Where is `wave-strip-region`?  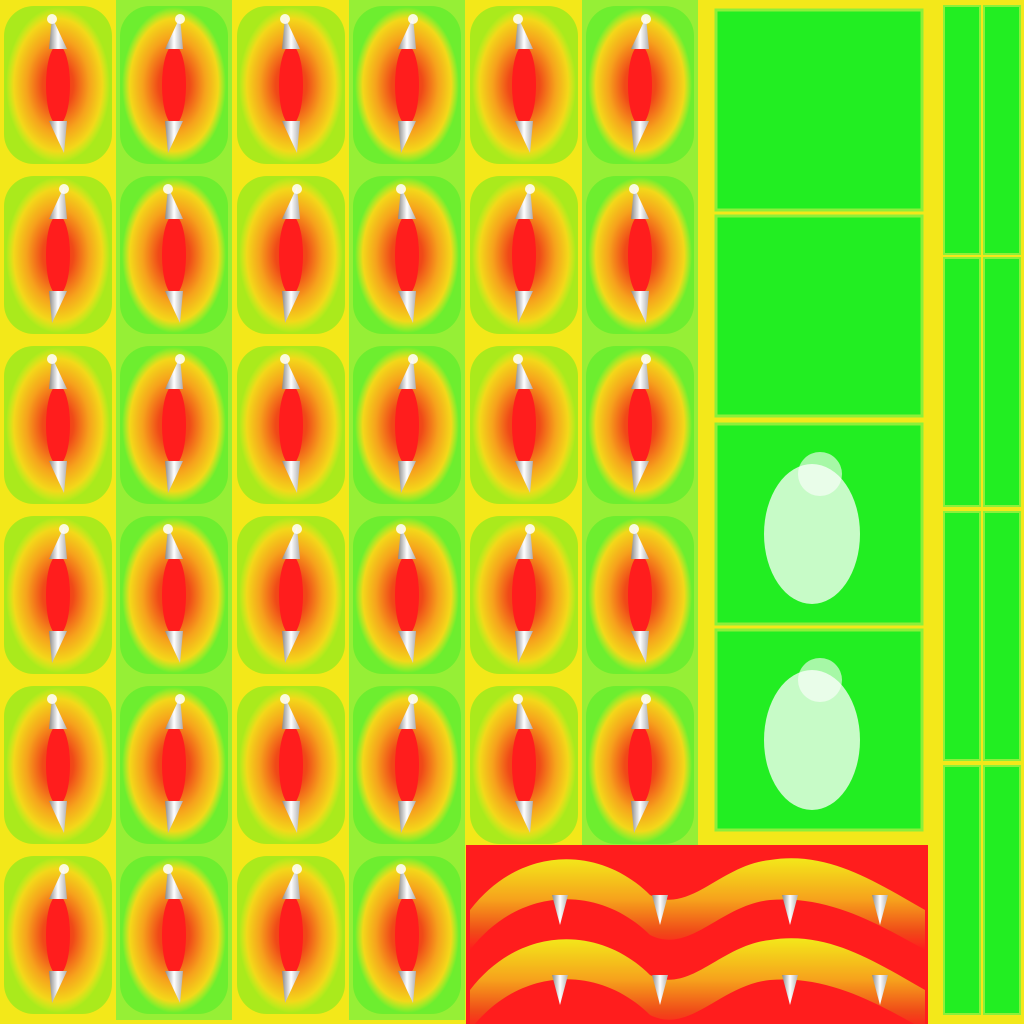
wave-strip-region is located at coordinates (697, 934).